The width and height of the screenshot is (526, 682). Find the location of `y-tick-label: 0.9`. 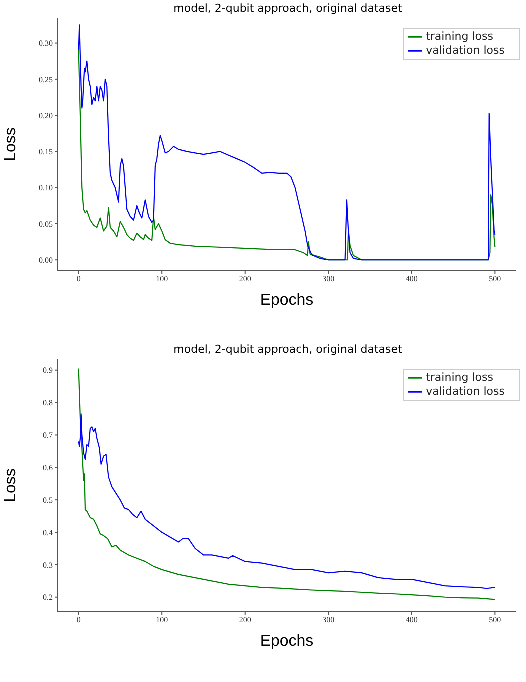

y-tick-label: 0.9 is located at coordinates (48, 371).